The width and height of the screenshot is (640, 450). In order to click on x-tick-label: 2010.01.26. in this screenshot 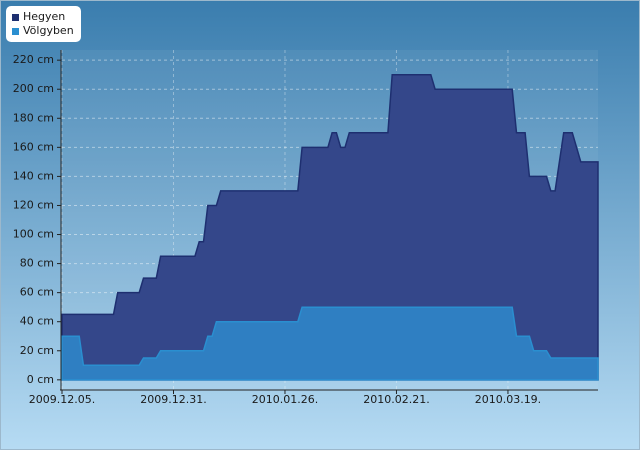, I will do `click(285, 399)`.